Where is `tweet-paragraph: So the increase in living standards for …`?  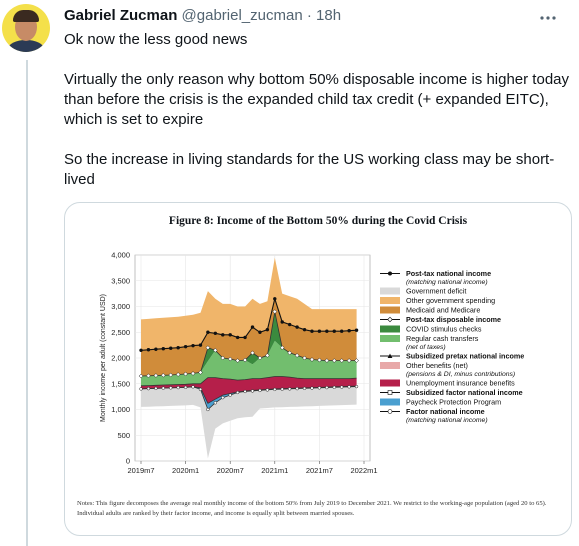
tweet-paragraph: So the increase in living standards for … is located at coordinates (309, 169).